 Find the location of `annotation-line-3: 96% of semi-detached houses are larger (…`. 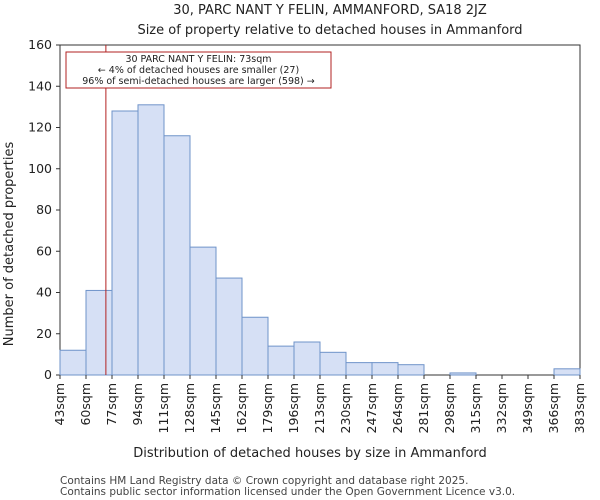

annotation-line-3: 96% of semi-detached houses are larger (… is located at coordinates (198, 81).